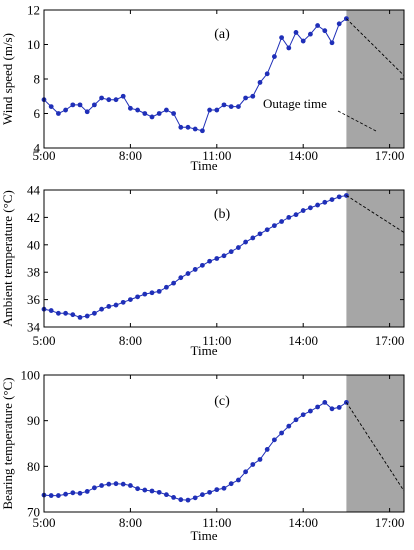 The height and width of the screenshot is (550, 414). What do you see at coordinates (33, 272) in the screenshot?
I see `y-tick-label: 38` at bounding box center [33, 272].